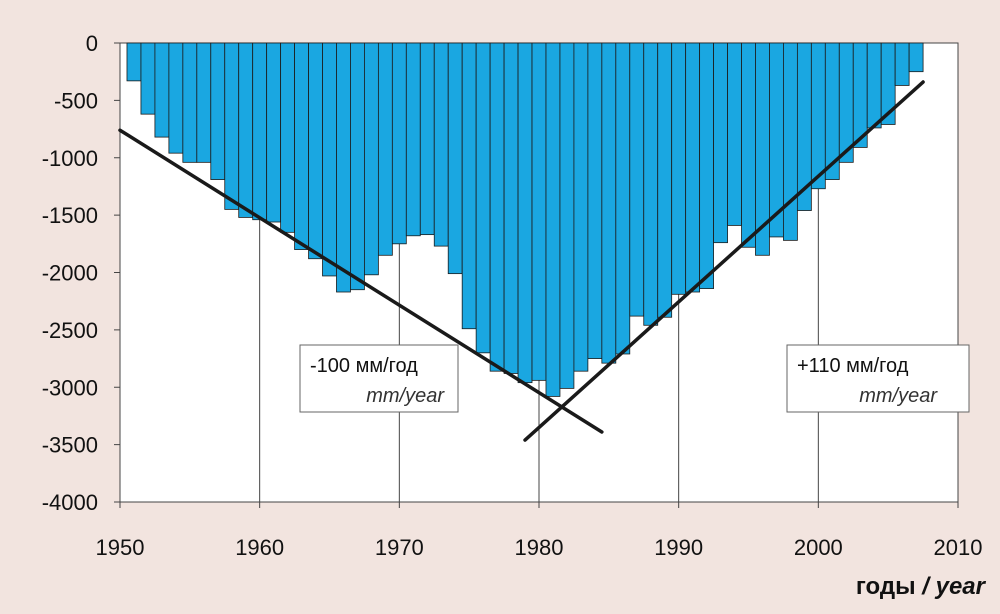  I want to click on bar-1989, so click(665, 180).